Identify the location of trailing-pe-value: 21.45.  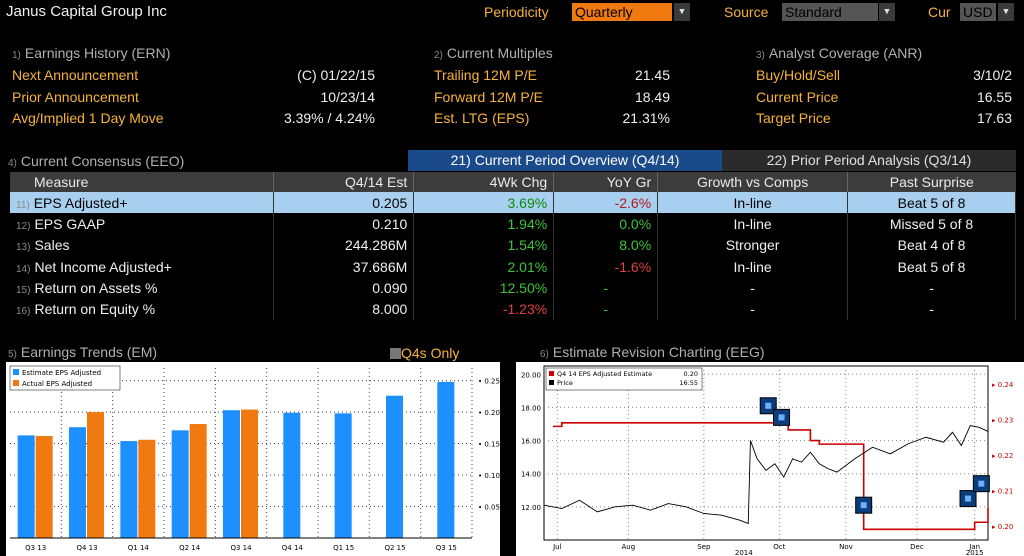
(652, 75).